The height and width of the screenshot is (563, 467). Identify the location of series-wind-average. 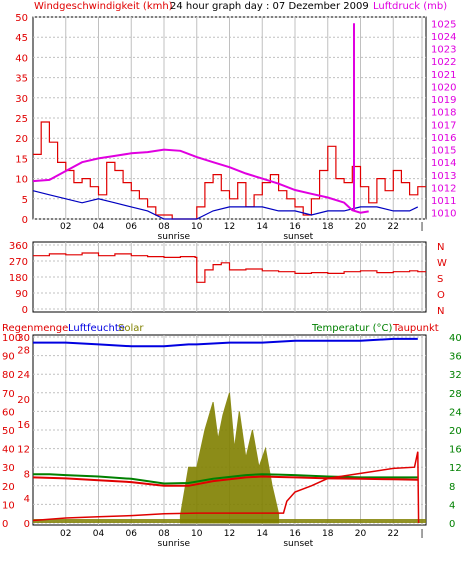
(225, 205).